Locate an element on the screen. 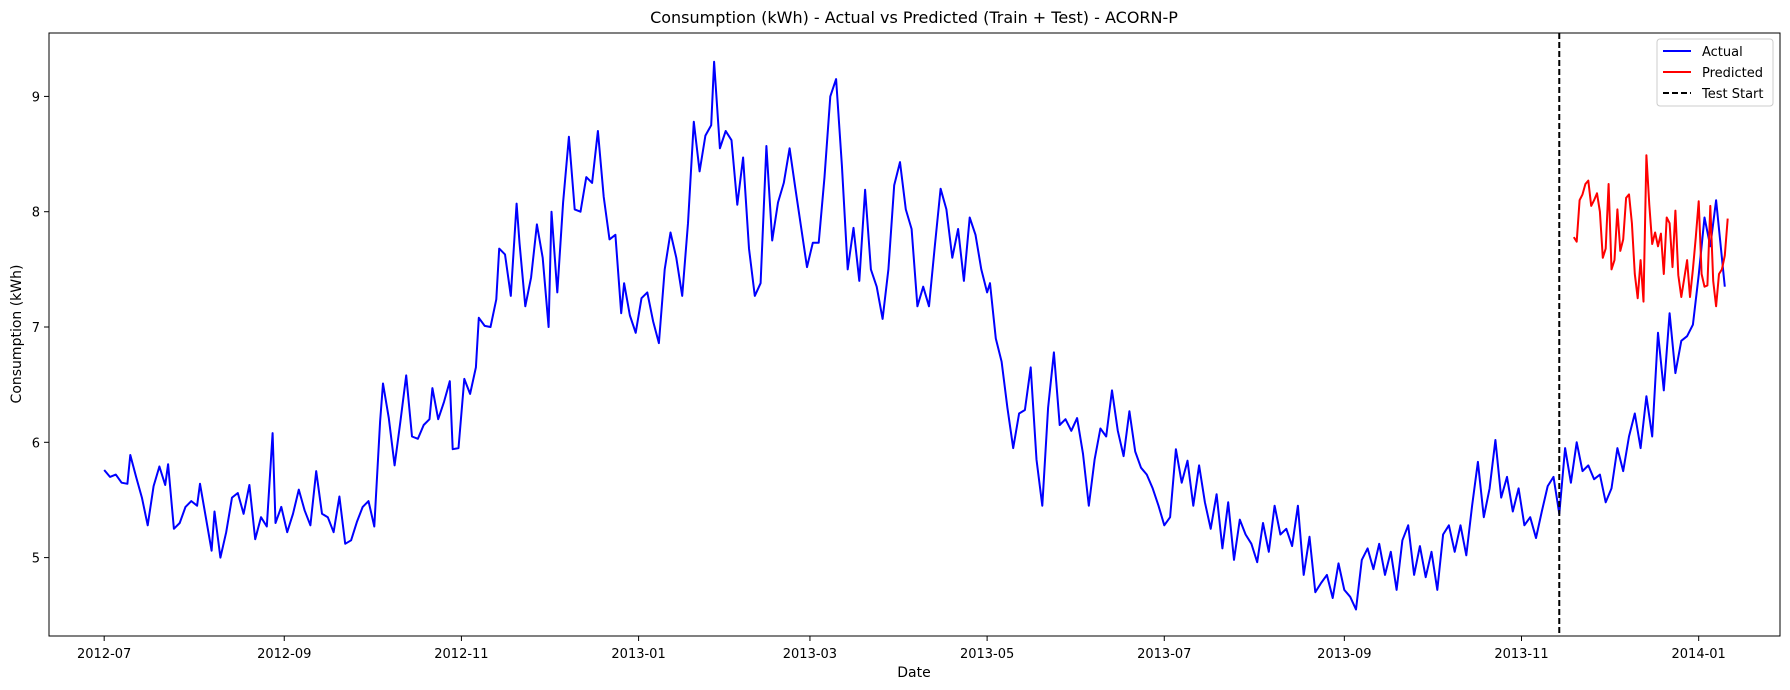  x-tick-label: 2013-09 is located at coordinates (1344, 654).